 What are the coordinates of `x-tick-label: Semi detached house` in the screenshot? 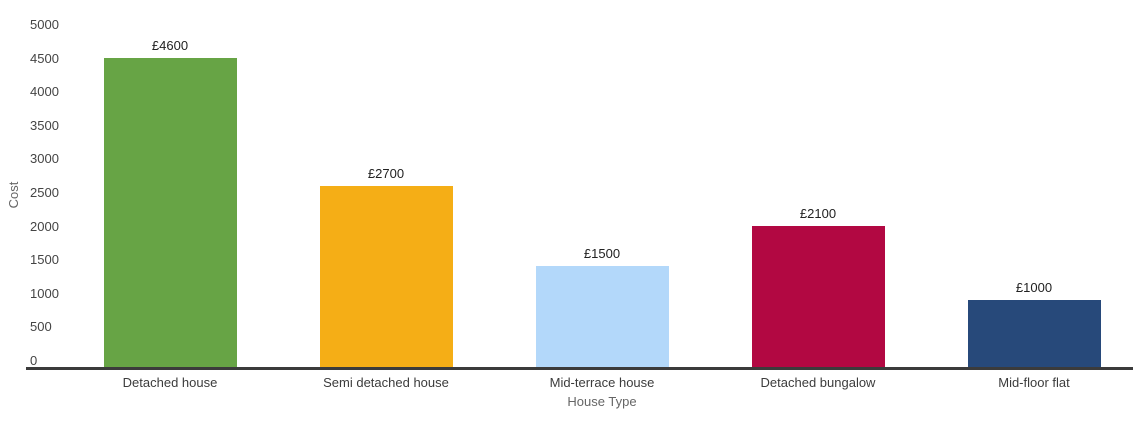 It's located at (386, 382).